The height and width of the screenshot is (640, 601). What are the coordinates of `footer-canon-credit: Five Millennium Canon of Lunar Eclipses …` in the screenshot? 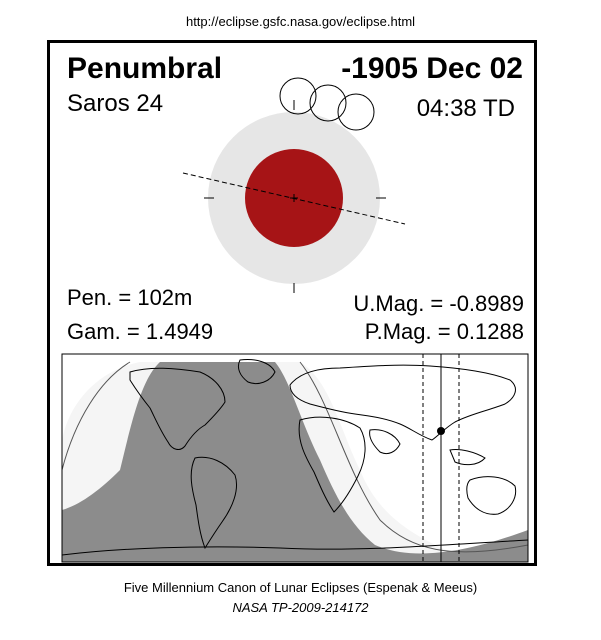 It's located at (300, 587).